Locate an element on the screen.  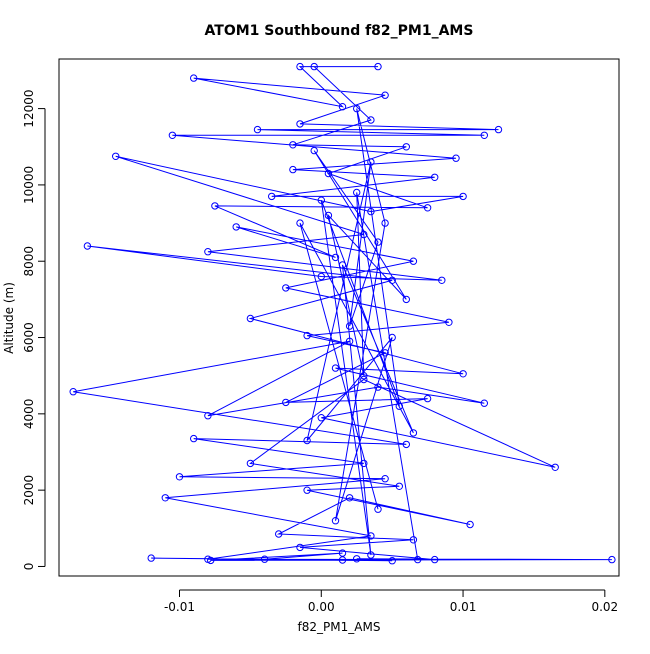
chart-title: ATOM1 Southbound f82_PM1_AMS is located at coordinates (339, 31).